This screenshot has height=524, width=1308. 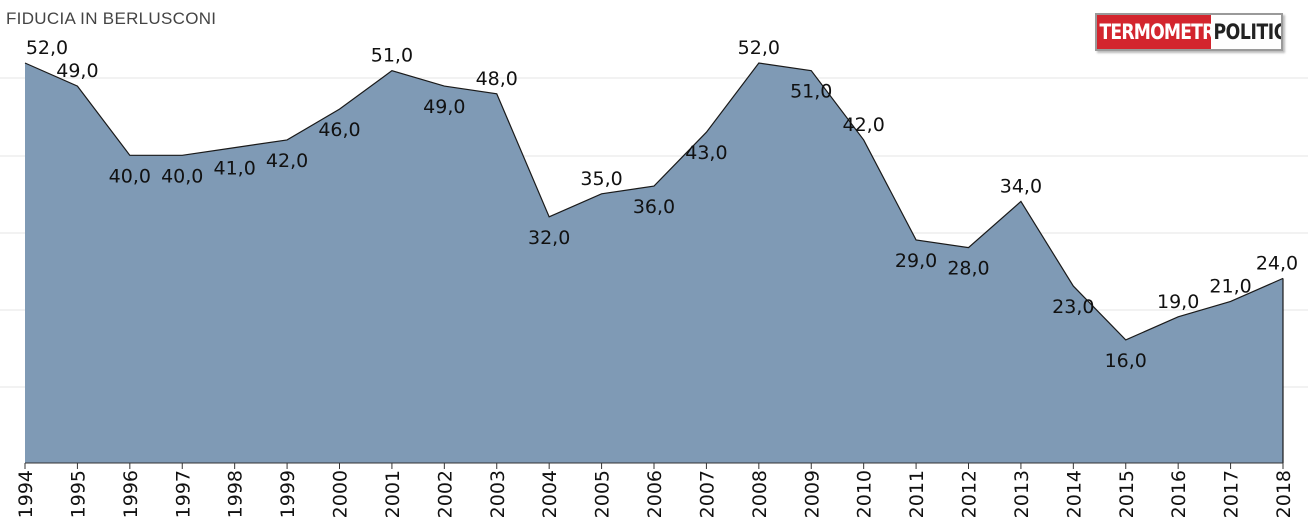 I want to click on data-label: 19,0, so click(x=1178, y=302).